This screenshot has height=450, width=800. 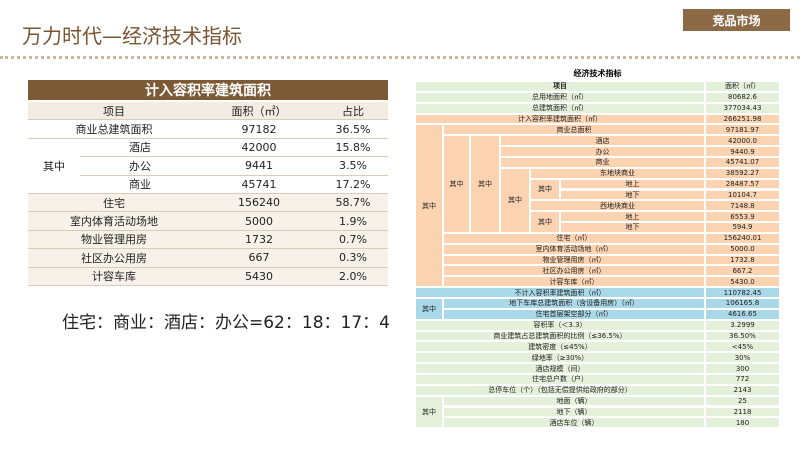 I want to click on row-value: 377034.43, so click(x=742, y=108).